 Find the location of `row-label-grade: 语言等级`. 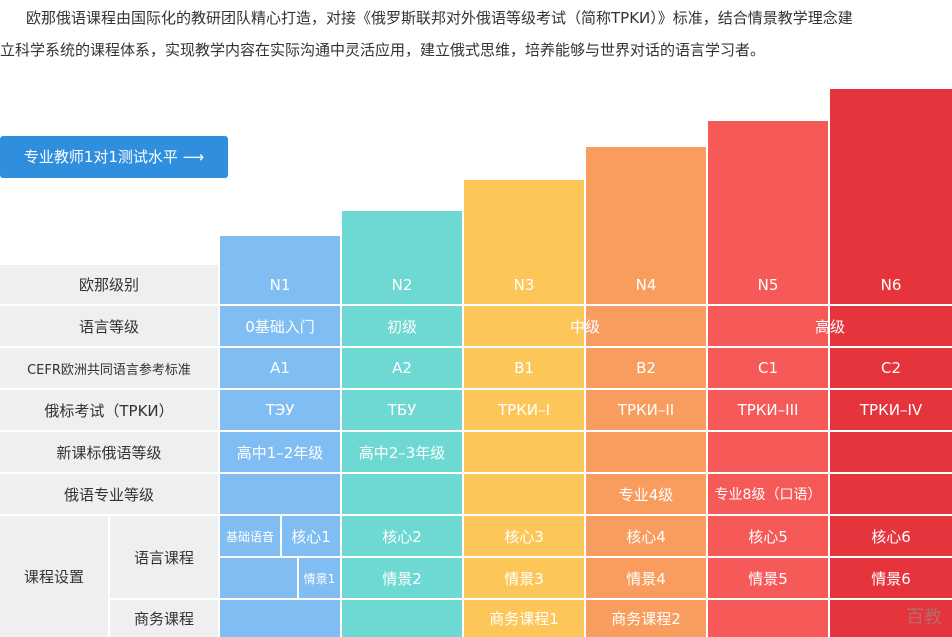

row-label-grade: 语言等级 is located at coordinates (109, 326).